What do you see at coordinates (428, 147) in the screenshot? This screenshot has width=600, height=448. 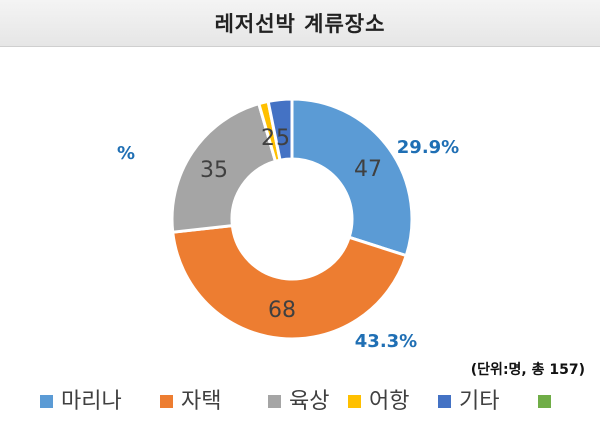 I see `percent-label-0: 29.9%` at bounding box center [428, 147].